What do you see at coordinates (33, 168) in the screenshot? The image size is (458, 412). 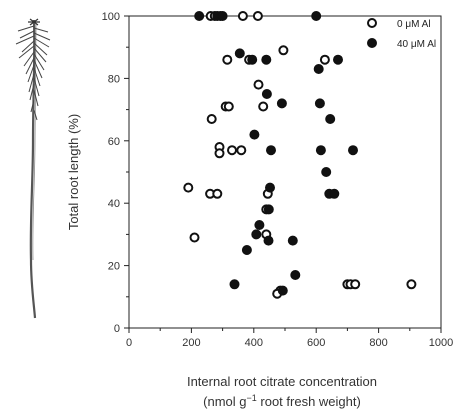 I see `root-illustration` at bounding box center [33, 168].